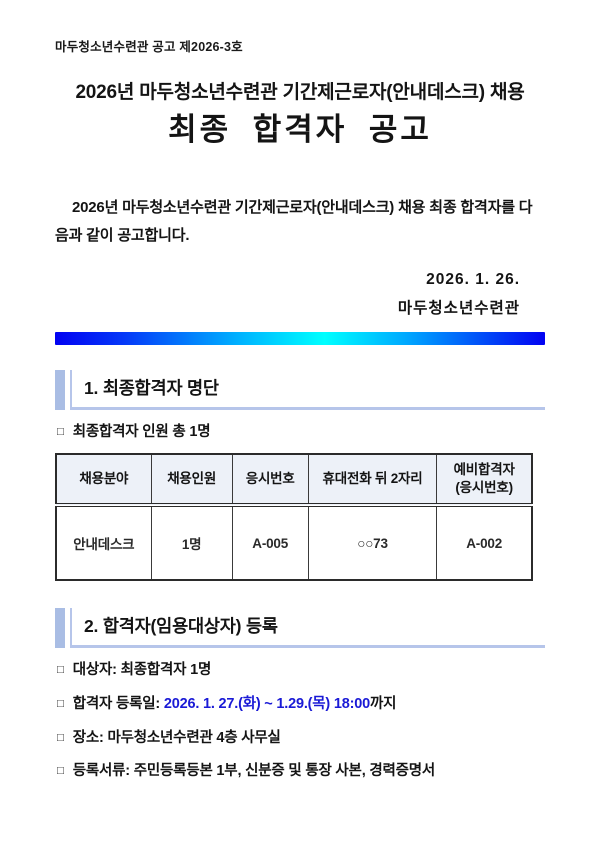  Describe the element at coordinates (484, 542) in the screenshot. I see `cell-reserve-candidate: A-002` at that location.